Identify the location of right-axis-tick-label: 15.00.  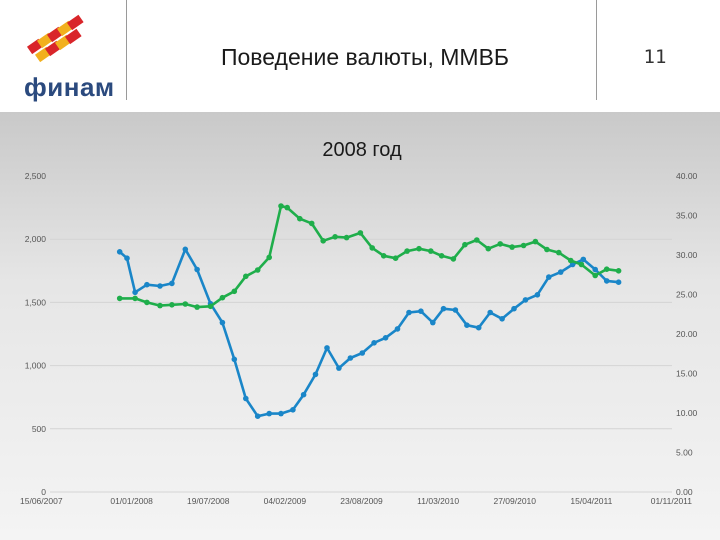
(687, 374).